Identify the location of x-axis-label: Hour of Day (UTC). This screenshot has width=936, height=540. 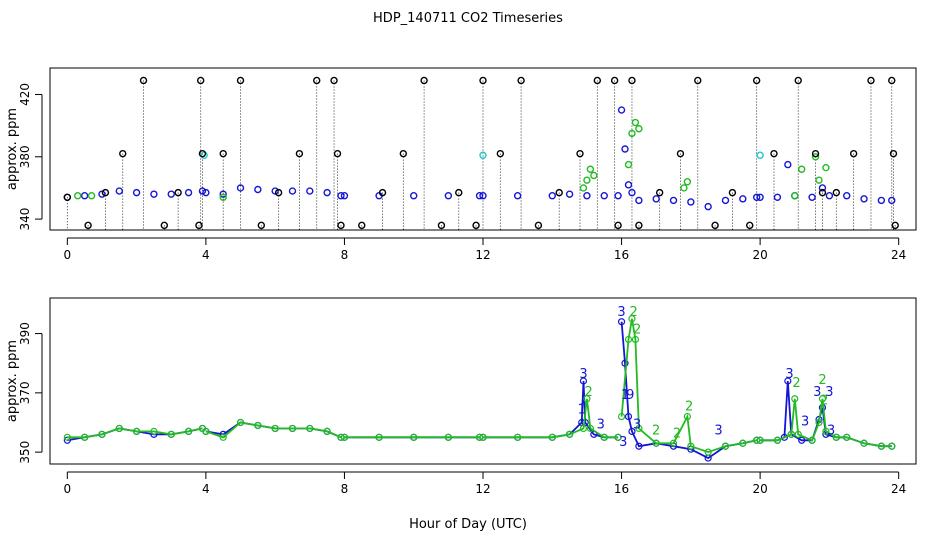
(468, 524).